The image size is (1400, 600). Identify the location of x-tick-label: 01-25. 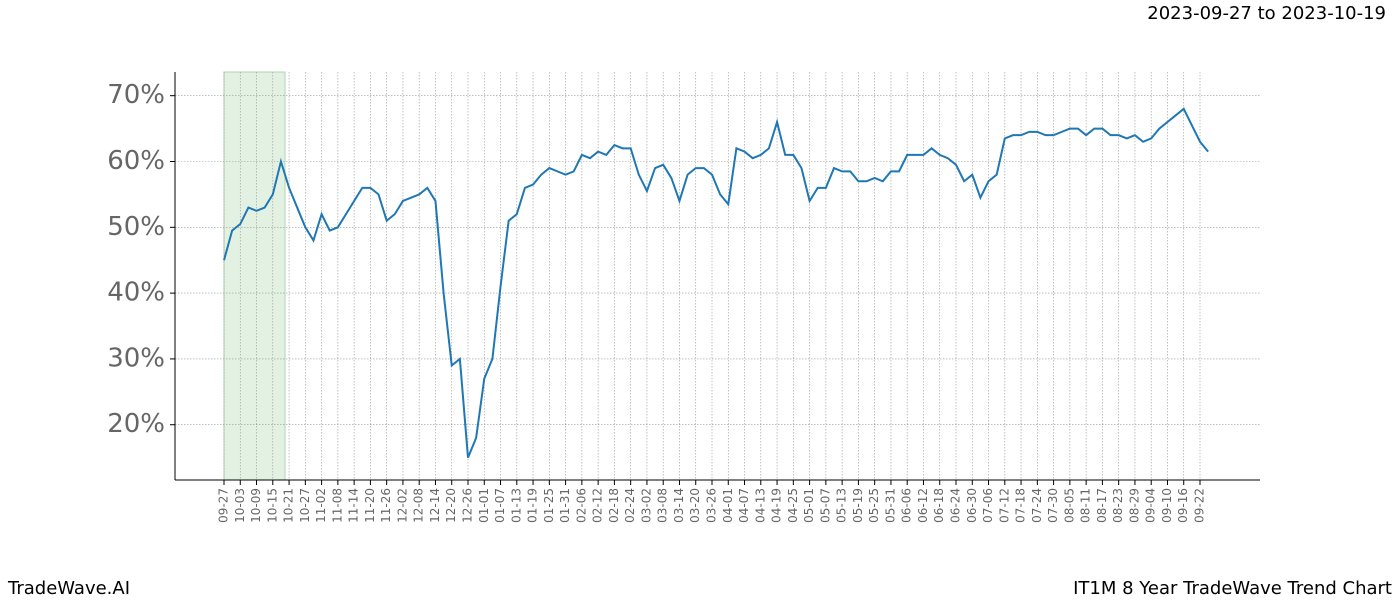
(549, 505).